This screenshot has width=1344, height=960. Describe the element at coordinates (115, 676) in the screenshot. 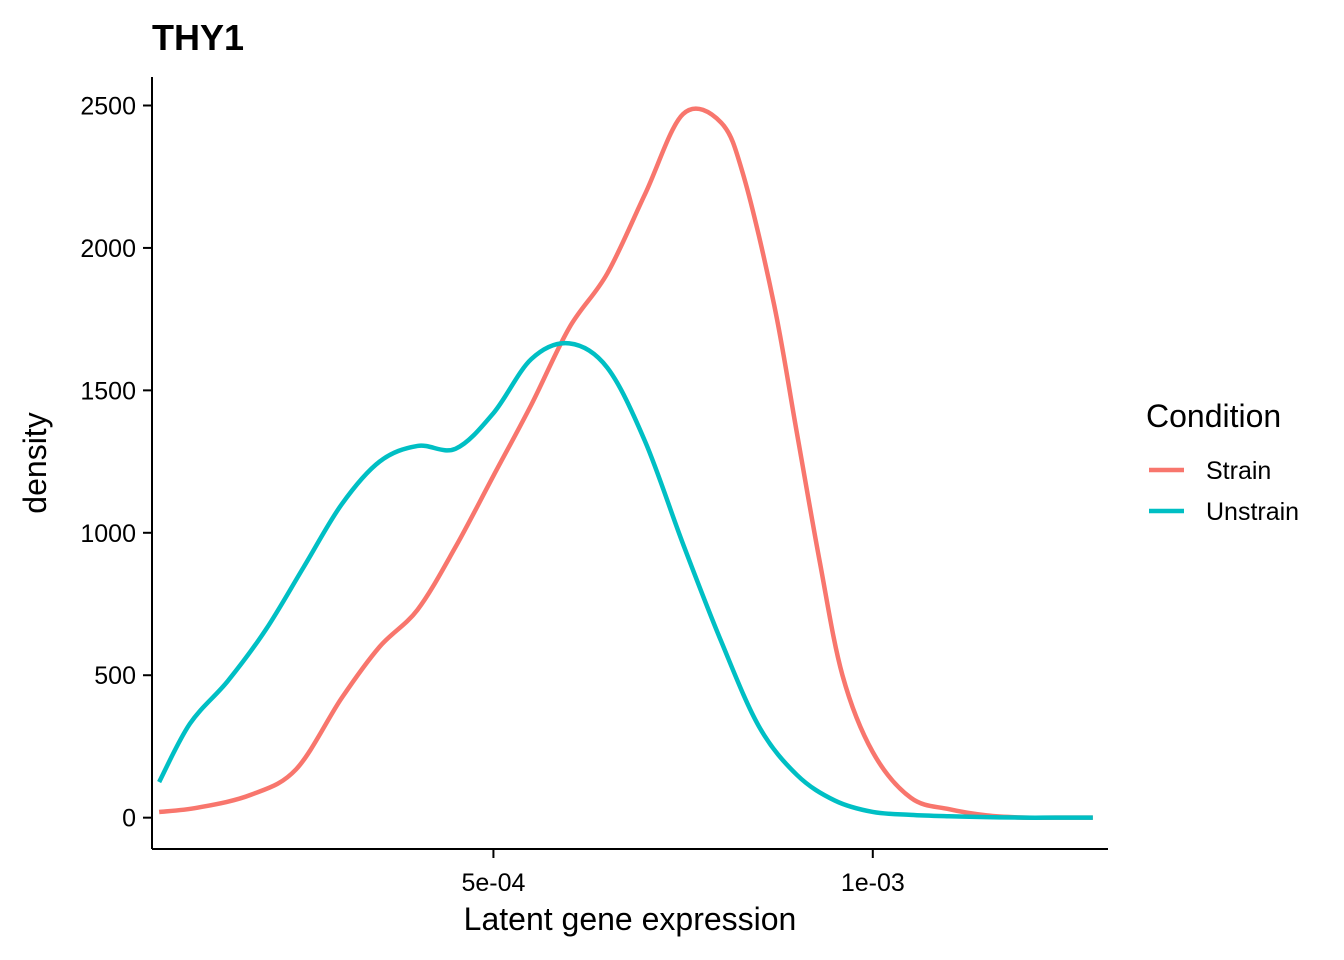

I see `y-tick-label: 500` at that location.